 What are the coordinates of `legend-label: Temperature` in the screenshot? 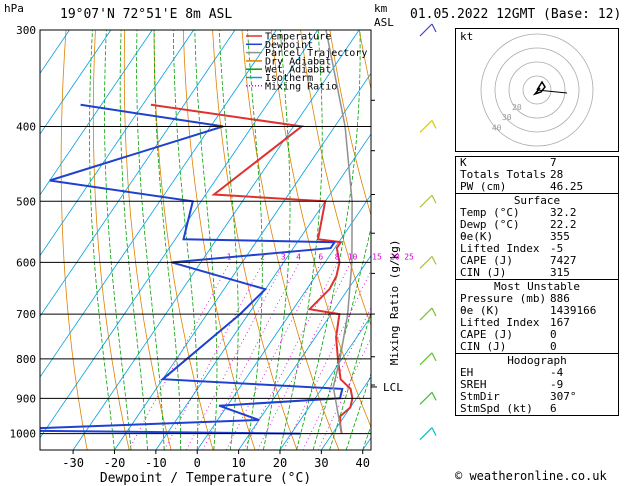 It's located at (298, 37).